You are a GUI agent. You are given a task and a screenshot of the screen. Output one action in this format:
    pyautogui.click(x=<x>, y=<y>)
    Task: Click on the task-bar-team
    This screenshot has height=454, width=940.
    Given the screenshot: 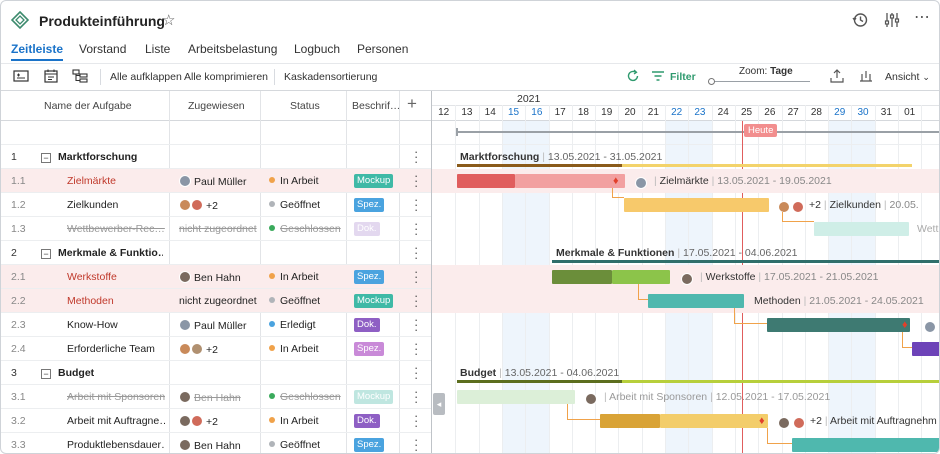 What is the action you would take?
    pyautogui.click(x=925, y=349)
    